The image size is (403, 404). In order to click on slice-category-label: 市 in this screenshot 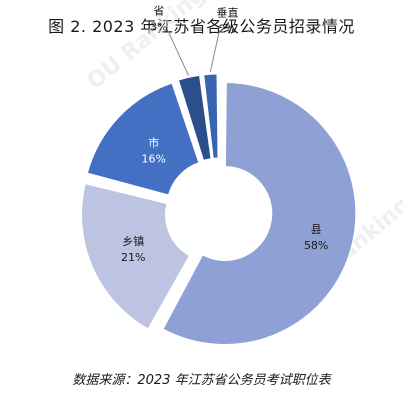, I will do `click(153, 143)`.